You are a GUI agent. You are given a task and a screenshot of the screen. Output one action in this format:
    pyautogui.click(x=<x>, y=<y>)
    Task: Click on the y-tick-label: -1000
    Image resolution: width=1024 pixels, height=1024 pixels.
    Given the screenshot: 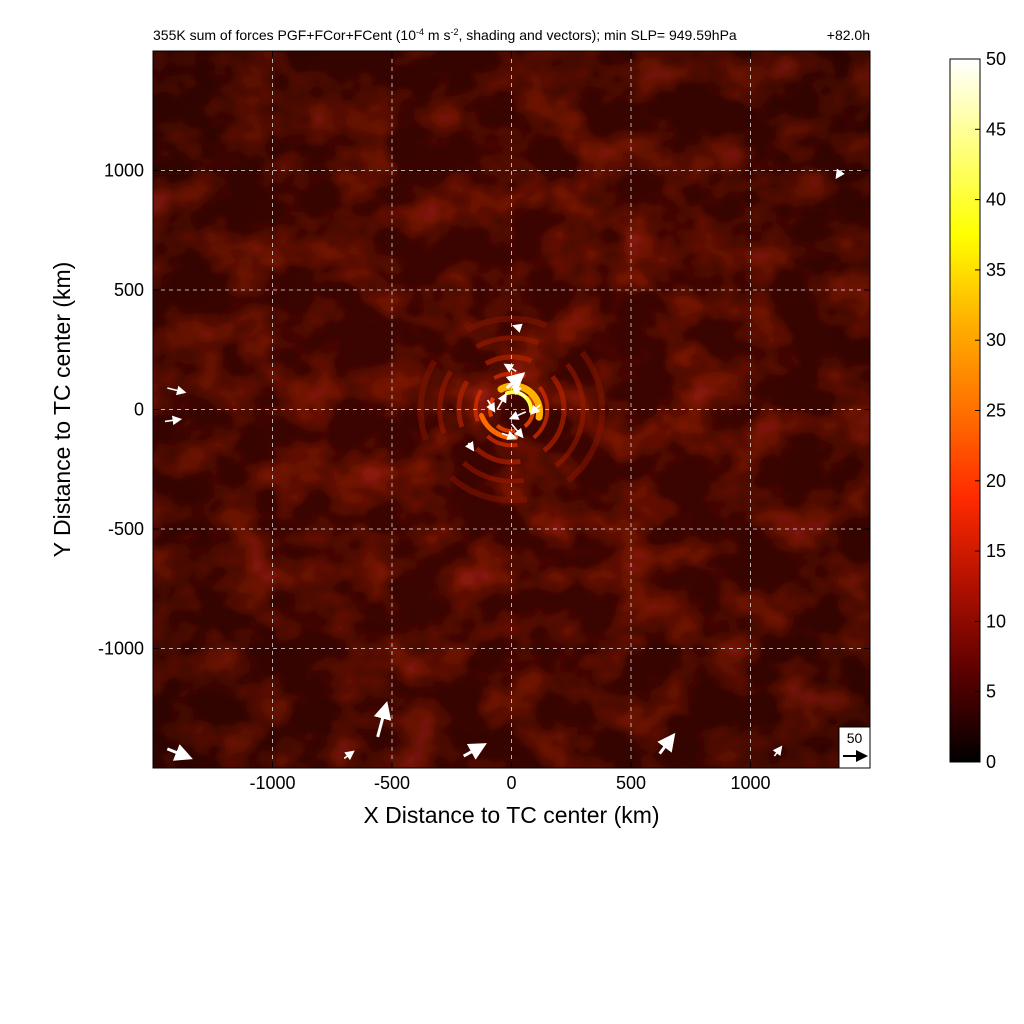 What is the action you would take?
    pyautogui.click(x=121, y=649)
    